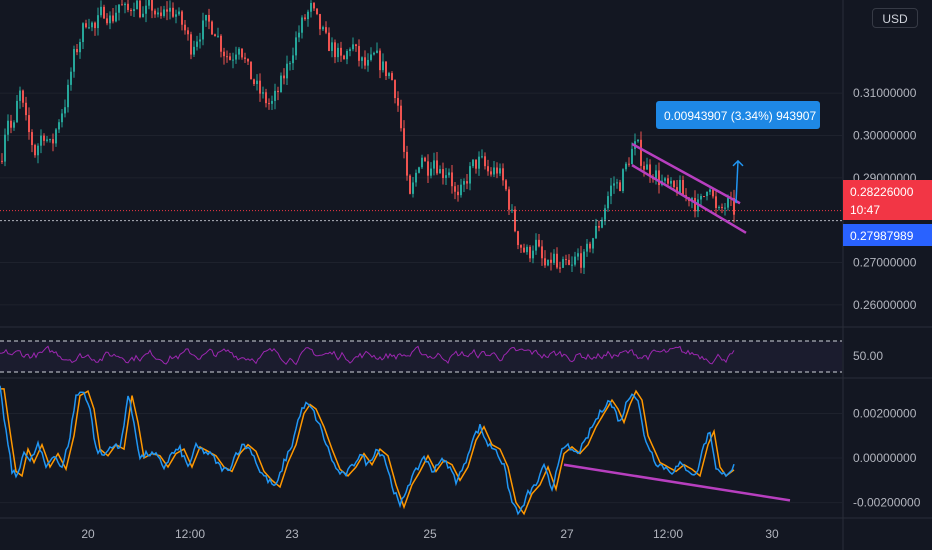 This screenshot has width=932, height=550. Describe the element at coordinates (738, 115) in the screenshot. I see `measure-label-box: 0.00943907 (3.34%) 943907` at that location.